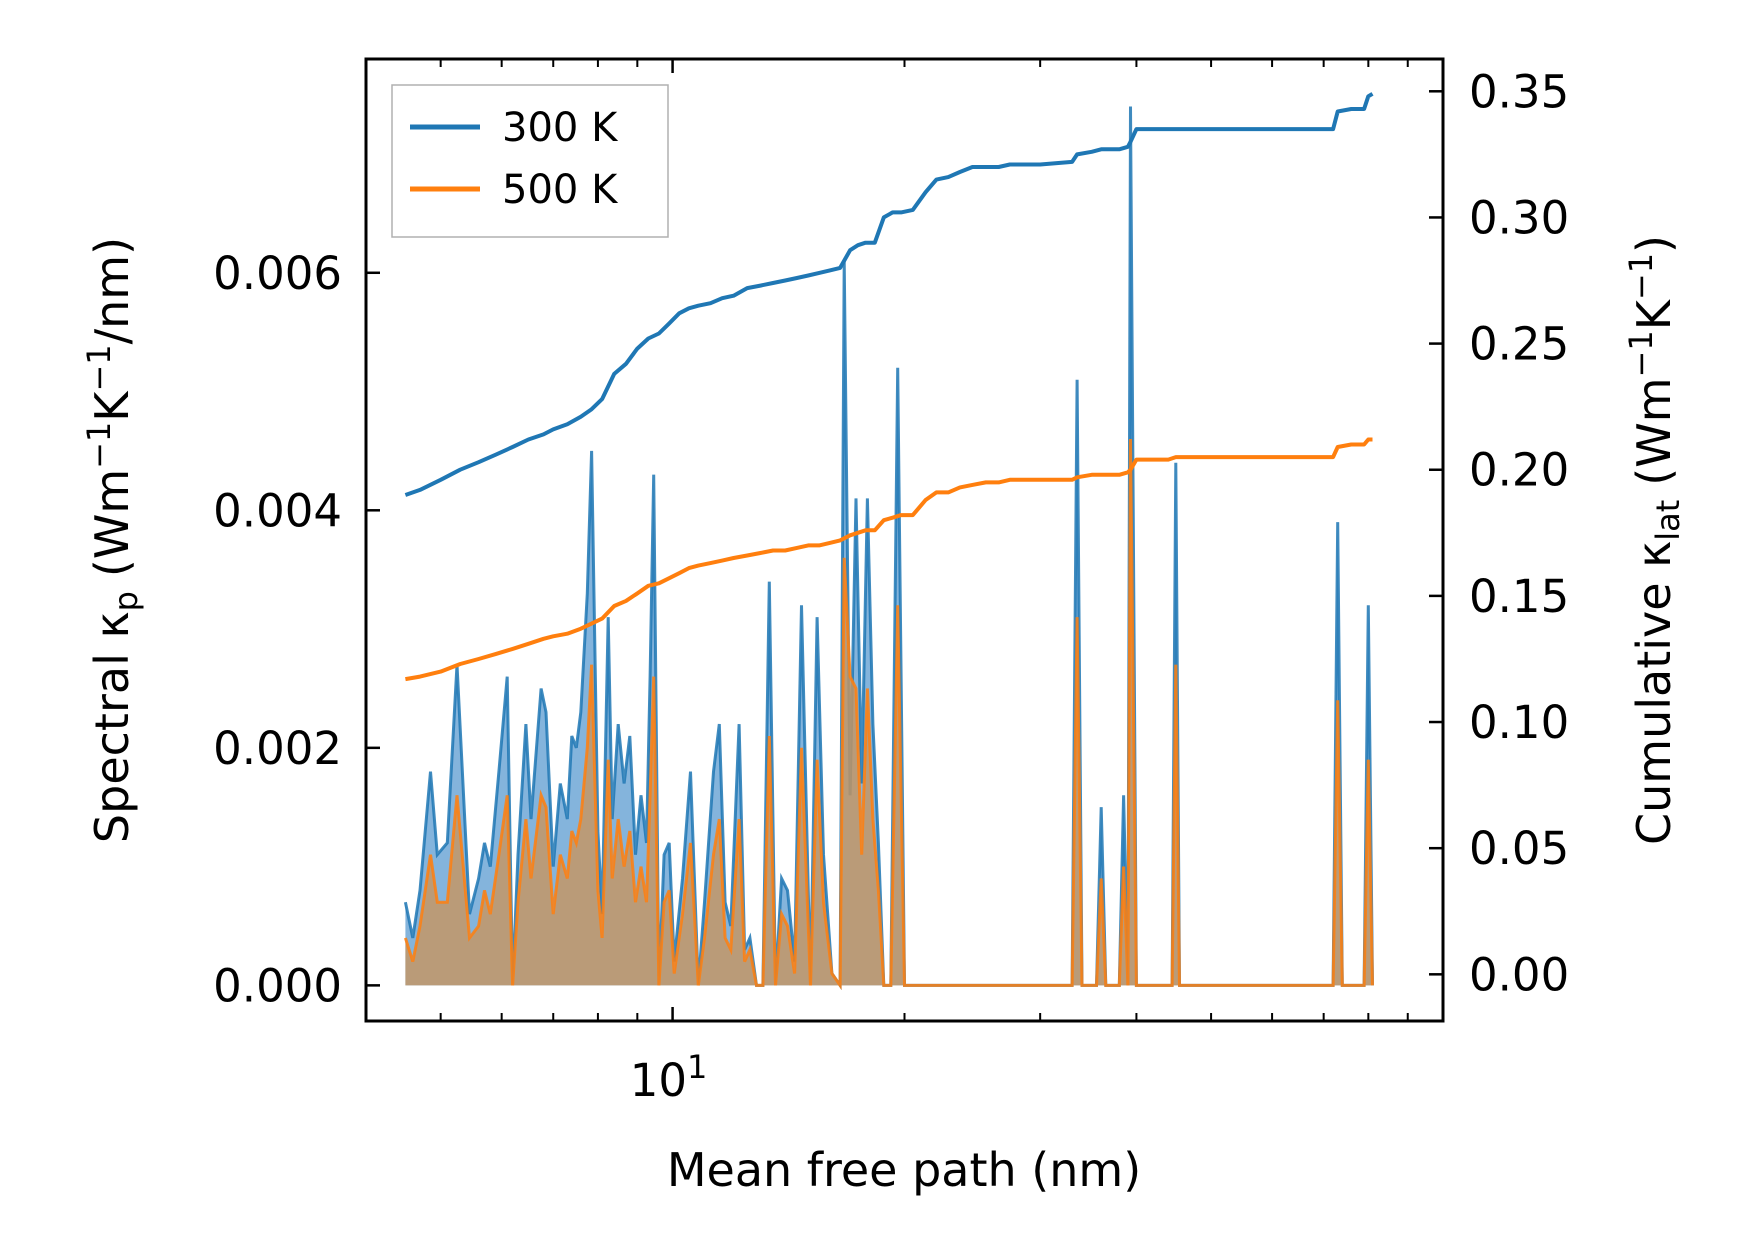 This screenshot has width=1753, height=1253. What do you see at coordinates (1654, 693) in the screenshot?
I see `y-right-title-base: Cumulative κ` at bounding box center [1654, 693].